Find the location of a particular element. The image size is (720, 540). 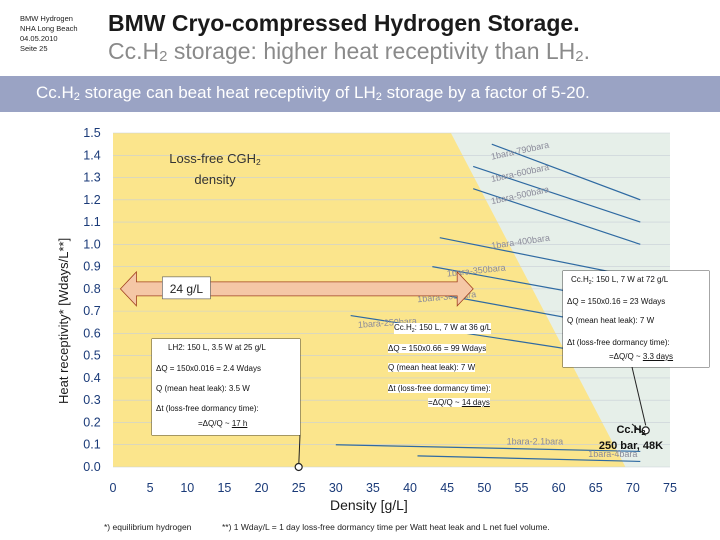

result-value: 3.3 days is located at coordinates (658, 356).